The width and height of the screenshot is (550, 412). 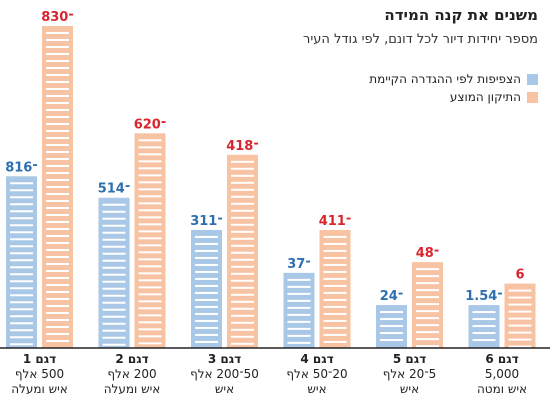 I want to click on chart-subtitle: מספר יחידות דיור לכל דונם, לפי גודל העיר, so click(x=420, y=39).